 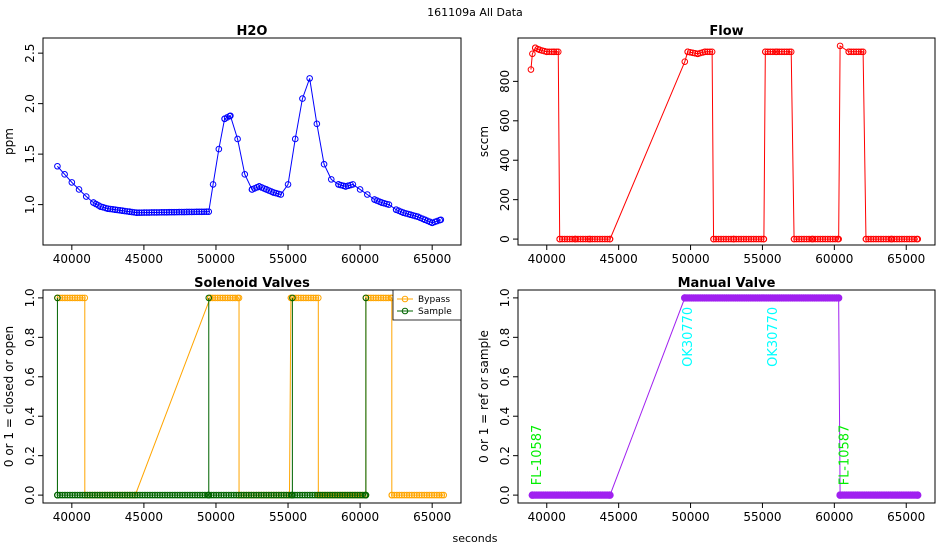 I want to click on y-axis-label: 0 or 1 = ref or sample, so click(x=484, y=396).